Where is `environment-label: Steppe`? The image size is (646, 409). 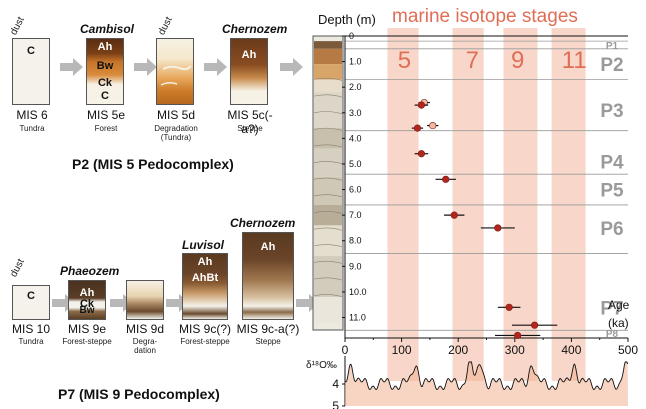 environment-label: Steppe is located at coordinates (268, 341).